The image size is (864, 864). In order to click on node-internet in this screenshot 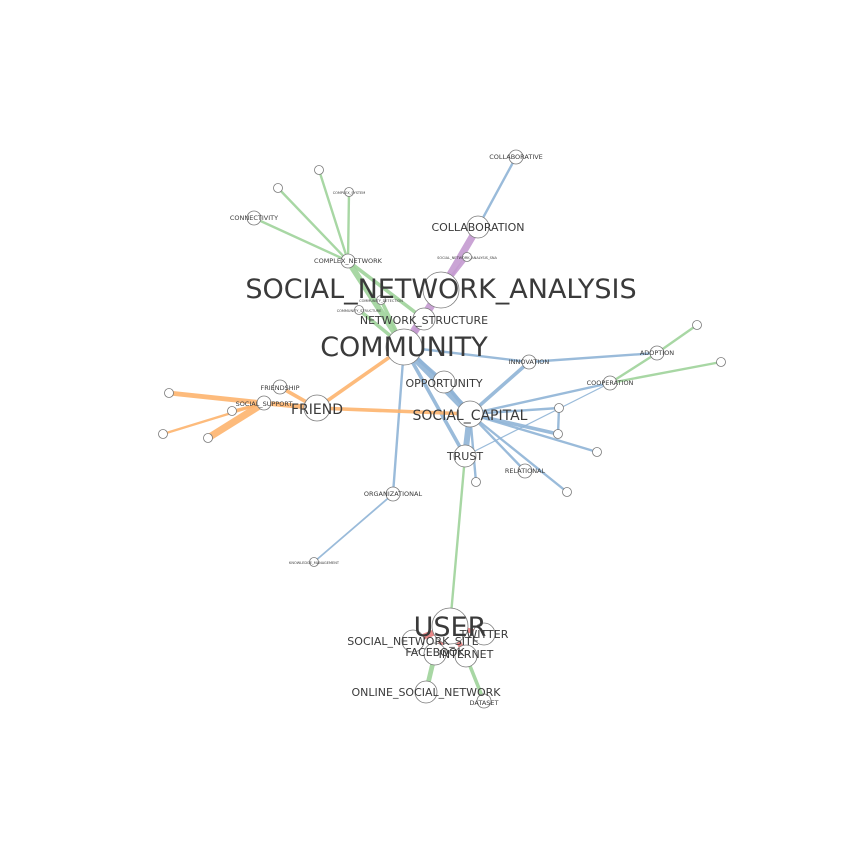, I will do `click(466, 656)`.